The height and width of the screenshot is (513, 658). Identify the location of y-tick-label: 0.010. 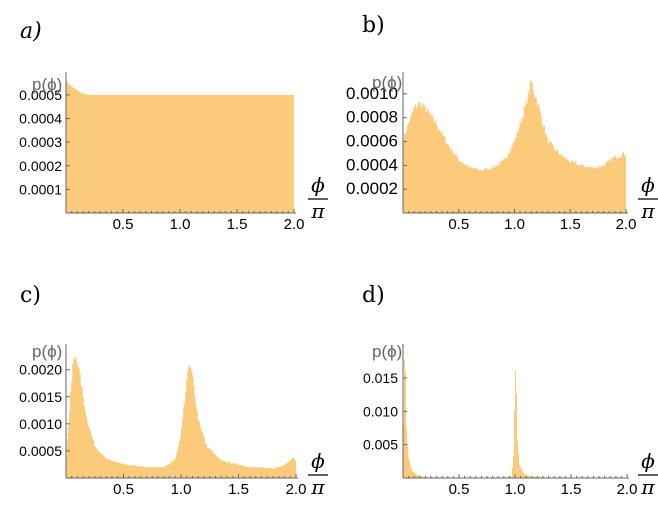
(380, 411).